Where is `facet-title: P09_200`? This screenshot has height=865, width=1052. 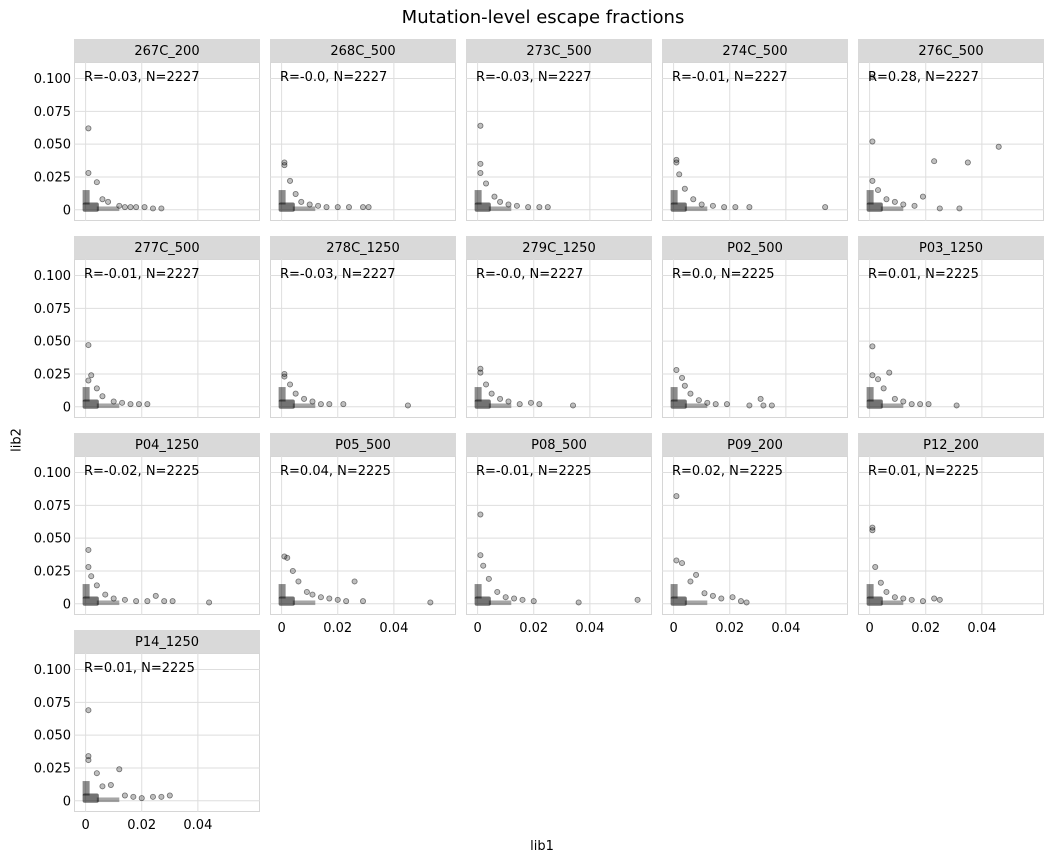 facet-title: P09_200 is located at coordinates (755, 445).